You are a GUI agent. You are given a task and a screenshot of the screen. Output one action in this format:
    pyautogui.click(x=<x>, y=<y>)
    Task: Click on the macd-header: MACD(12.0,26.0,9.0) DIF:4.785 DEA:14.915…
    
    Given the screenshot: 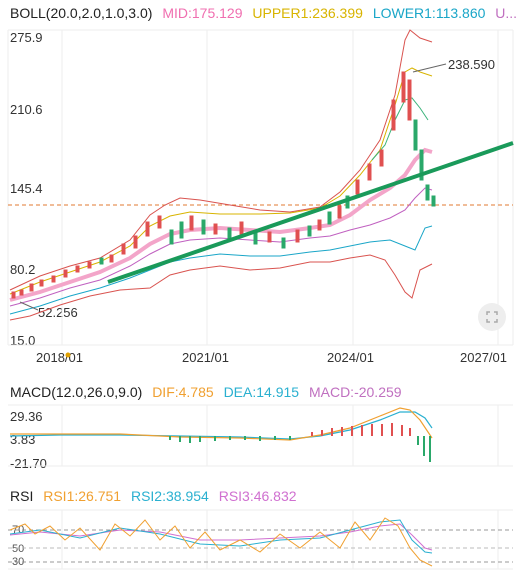 What is the action you would take?
    pyautogui.click(x=209, y=392)
    